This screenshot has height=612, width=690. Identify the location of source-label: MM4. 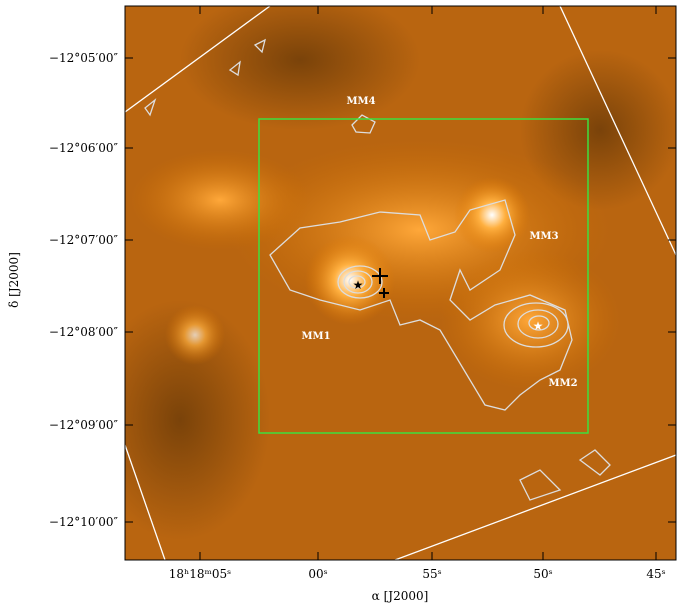
(360, 101).